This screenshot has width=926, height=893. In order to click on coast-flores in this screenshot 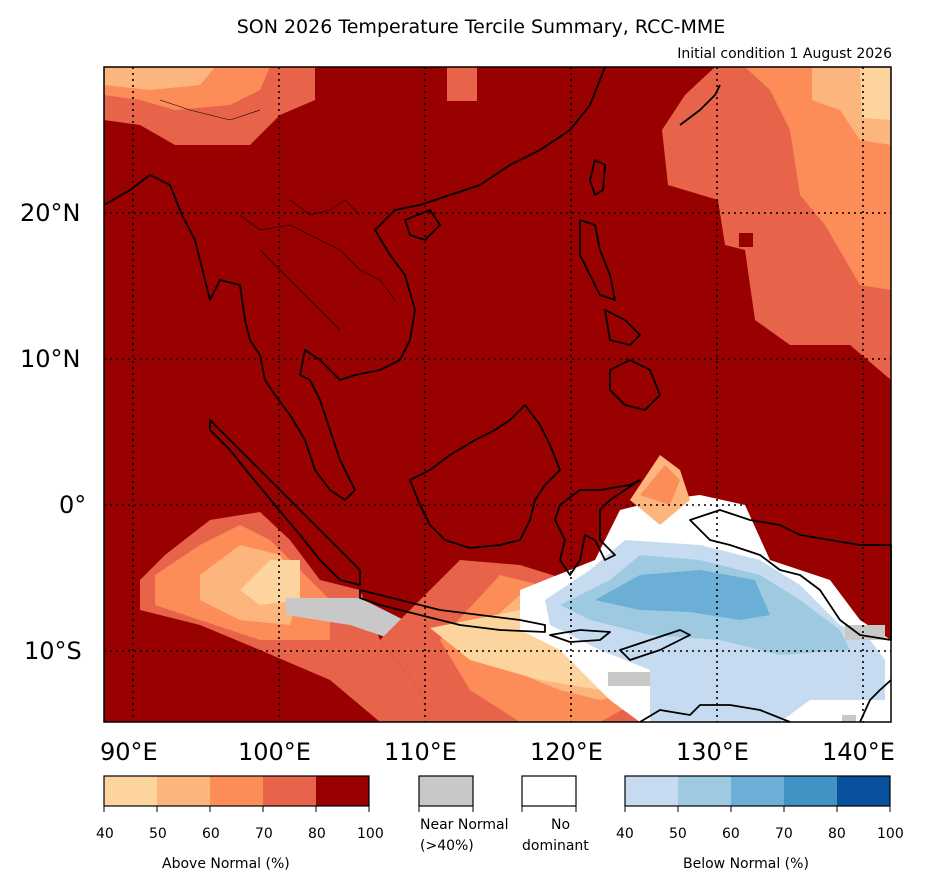, I will do `click(580, 636)`.